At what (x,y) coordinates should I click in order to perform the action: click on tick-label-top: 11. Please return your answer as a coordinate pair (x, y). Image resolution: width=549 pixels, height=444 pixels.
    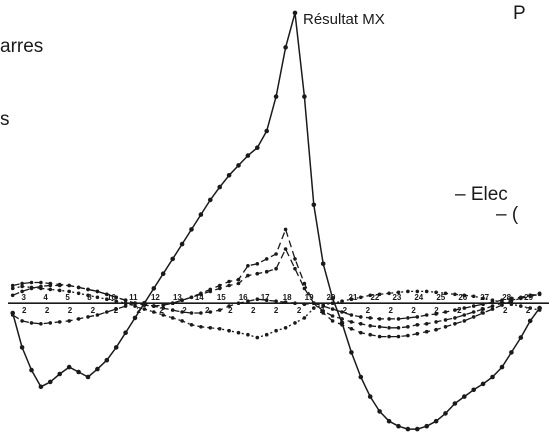
    Looking at the image, I should click on (133, 297).